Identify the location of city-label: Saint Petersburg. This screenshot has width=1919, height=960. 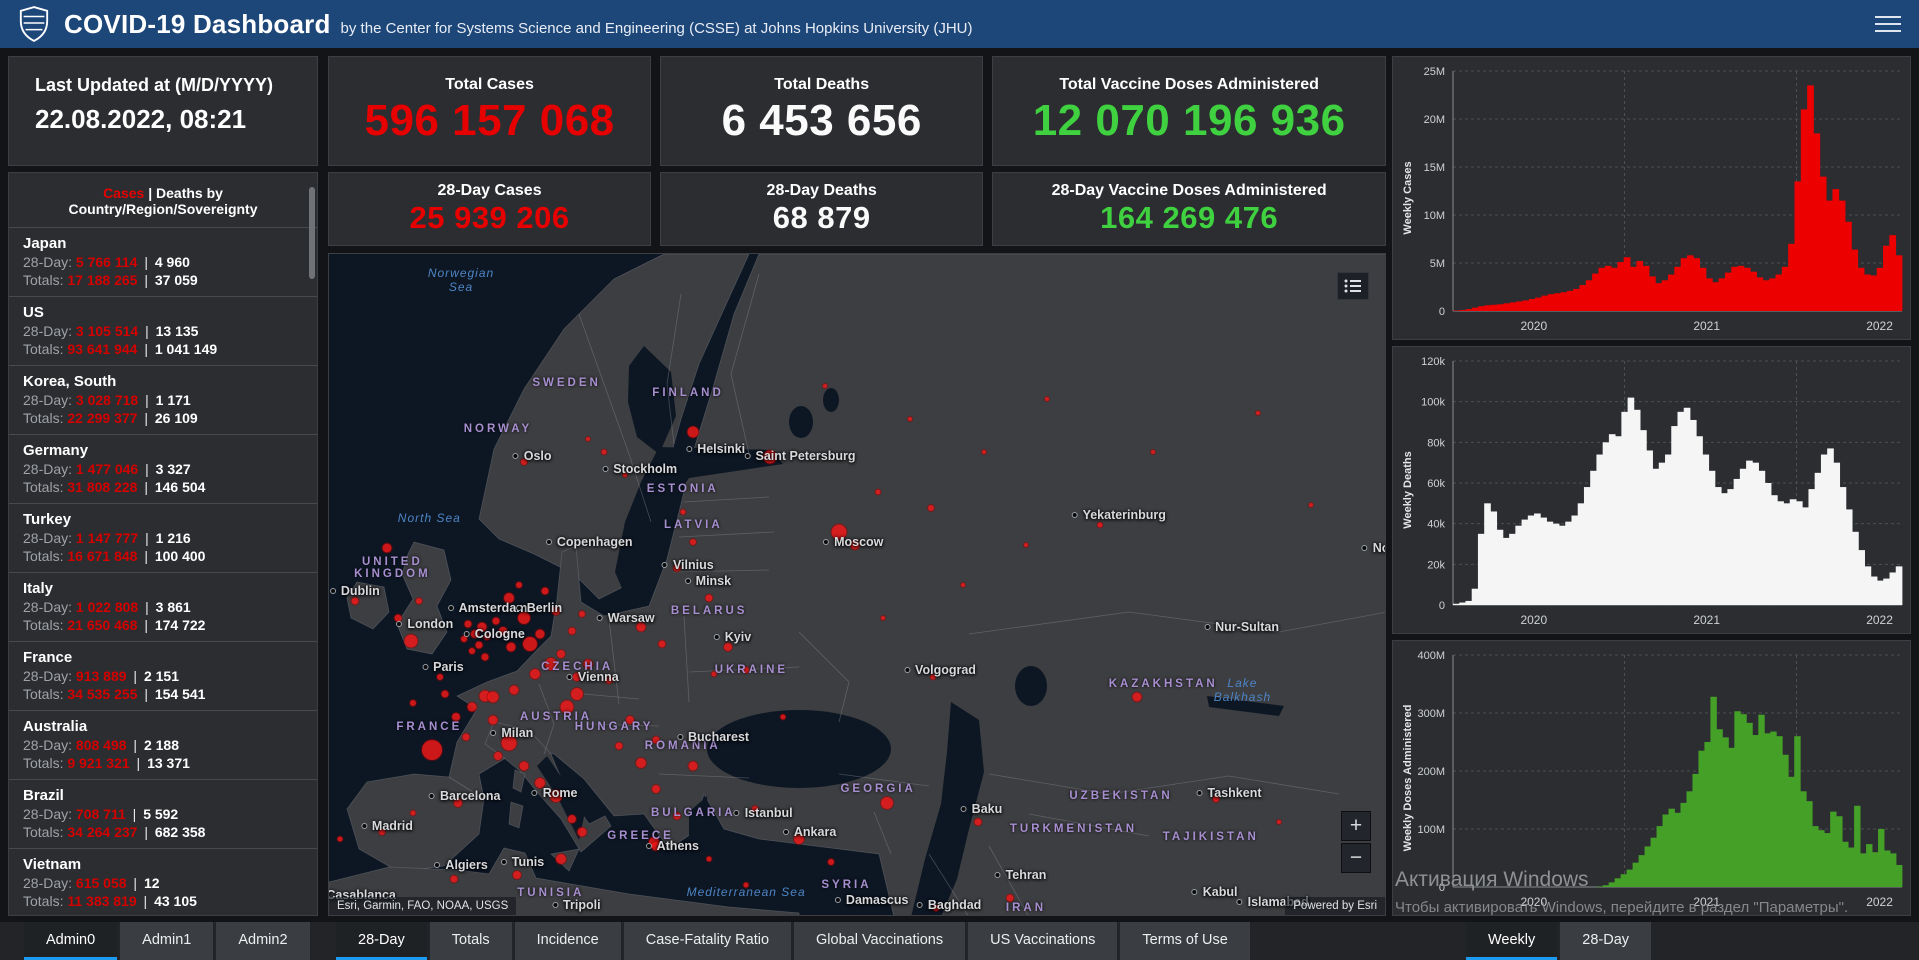
(800, 456).